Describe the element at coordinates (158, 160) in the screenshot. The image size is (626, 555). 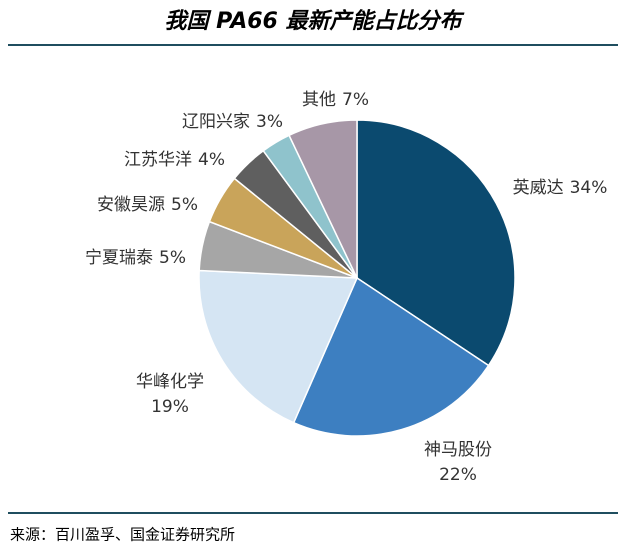
I see `category-label: 江苏华洋` at that location.